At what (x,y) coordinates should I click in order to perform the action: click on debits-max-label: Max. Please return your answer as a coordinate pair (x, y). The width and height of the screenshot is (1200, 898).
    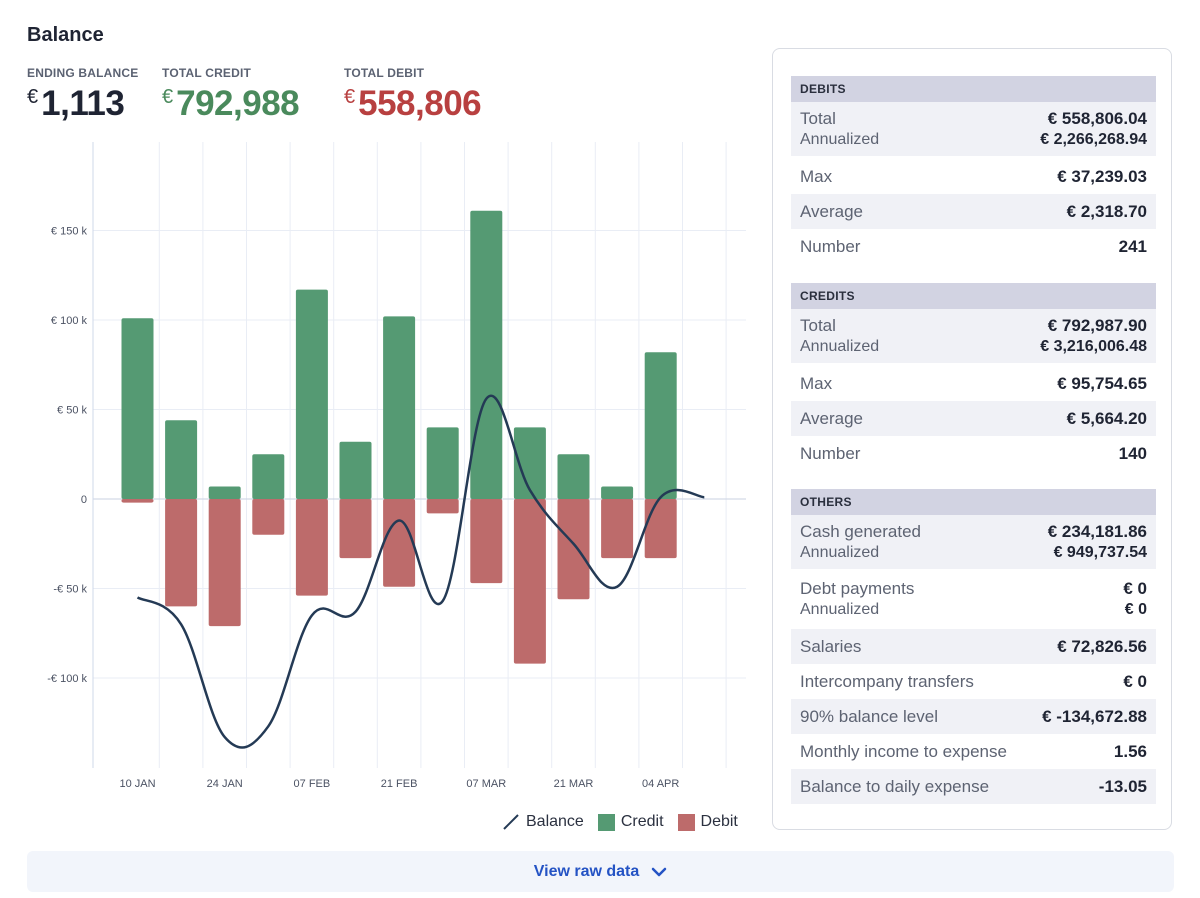
    Looking at the image, I should click on (816, 176).